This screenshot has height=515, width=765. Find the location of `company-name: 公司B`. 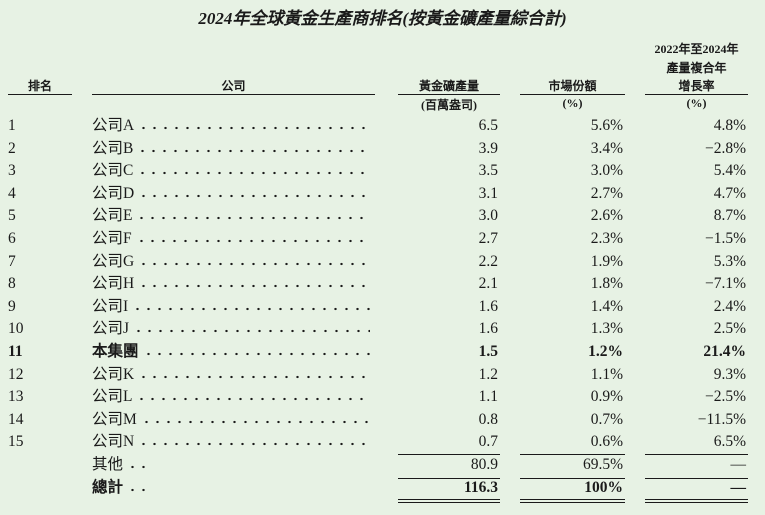

company-name: 公司B is located at coordinates (113, 148).